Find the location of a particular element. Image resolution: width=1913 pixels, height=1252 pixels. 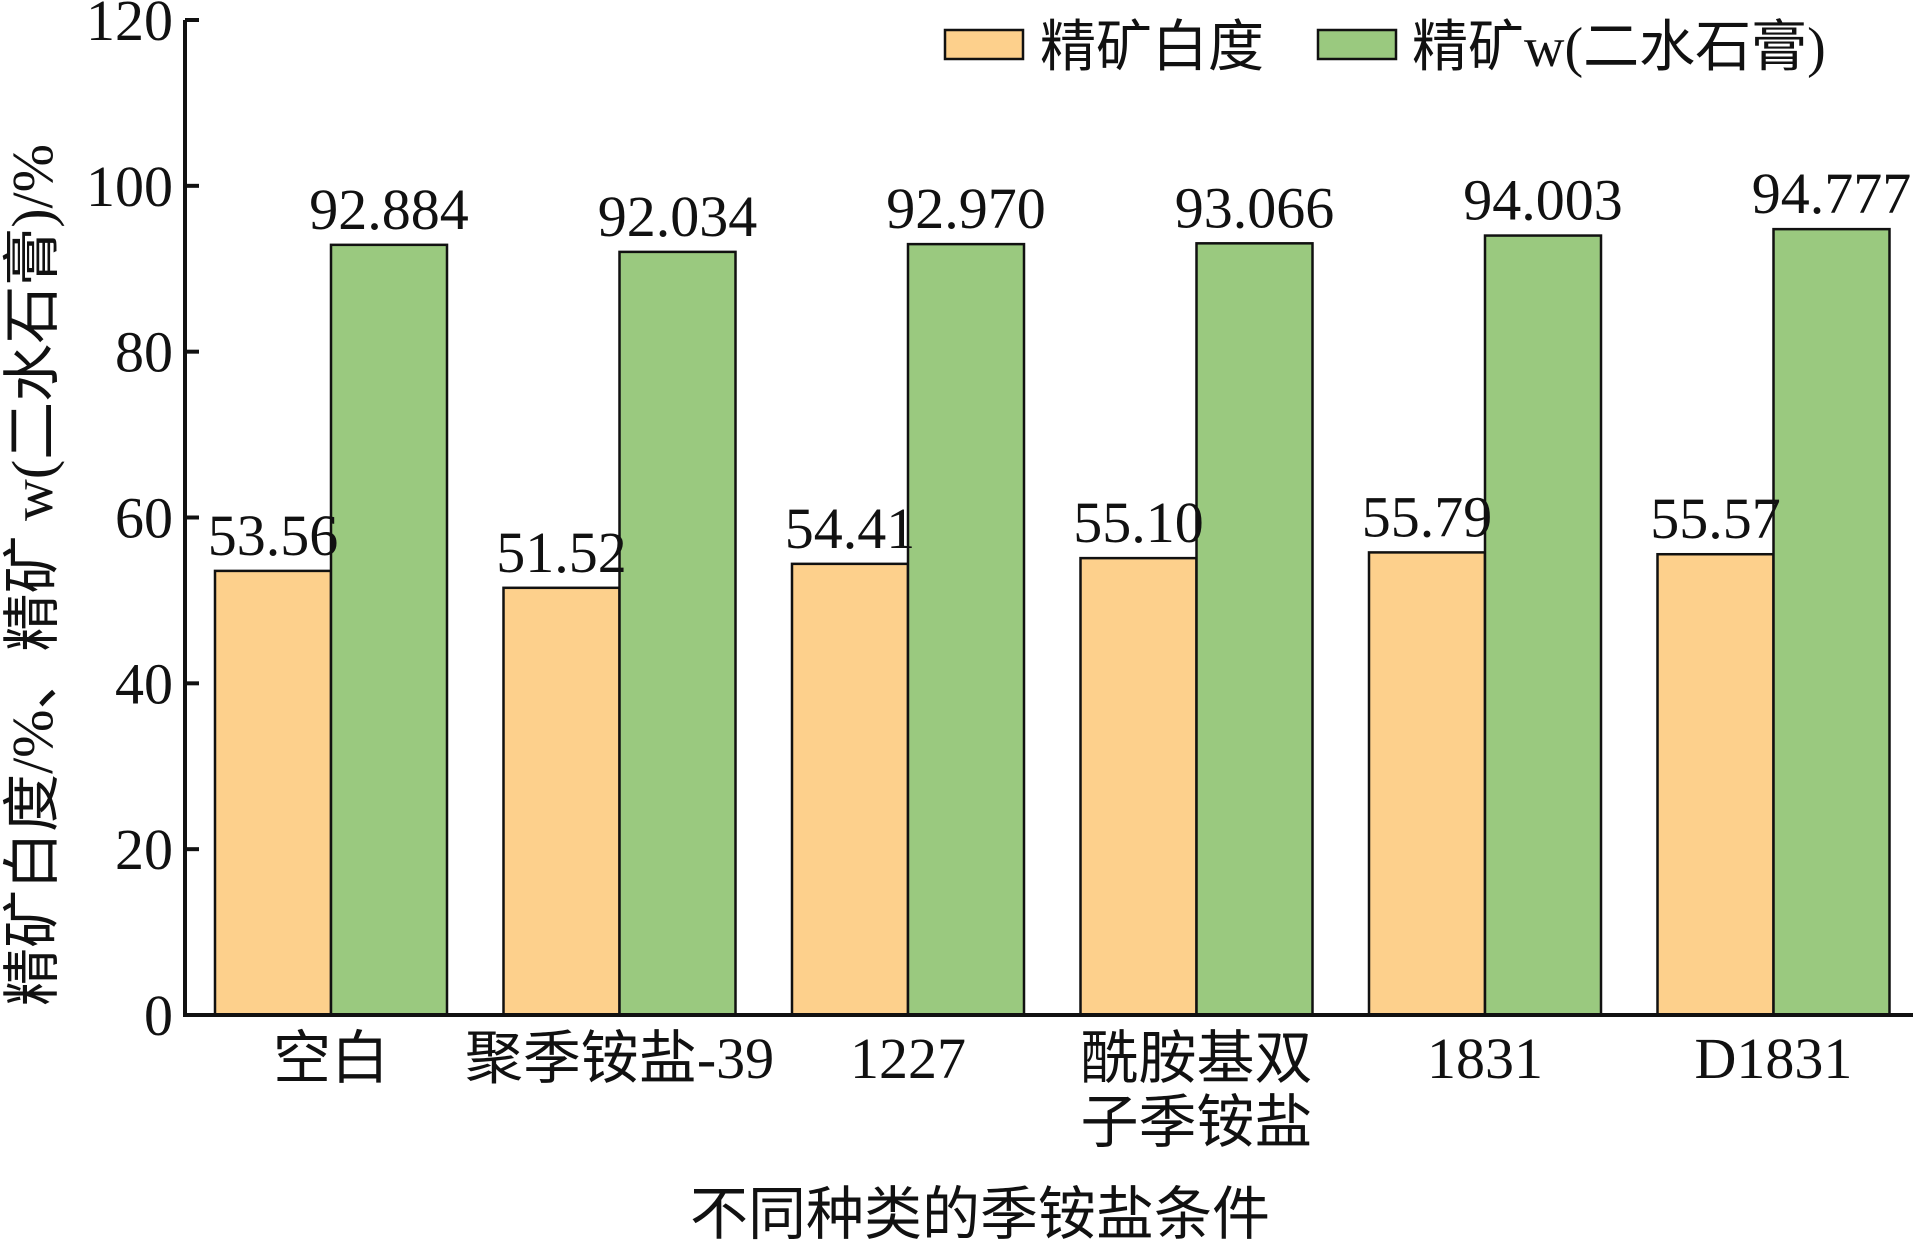

y-tick-label-80: 80 is located at coordinates (144, 352).